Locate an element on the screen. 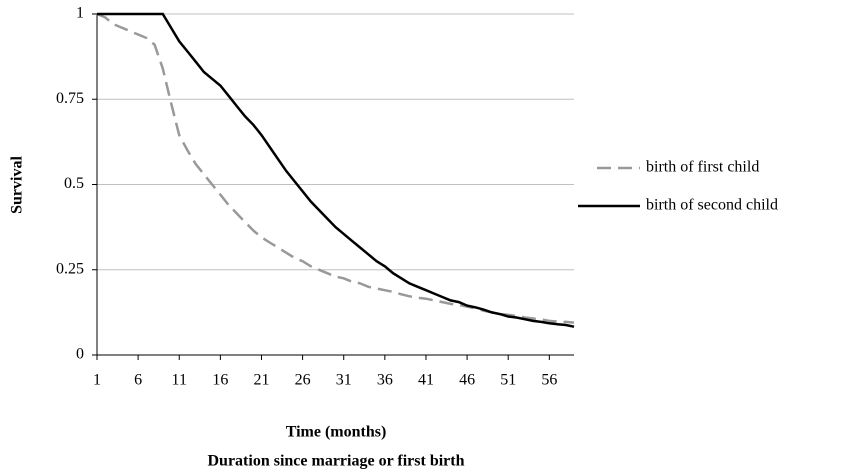  x-tick-label: 21 is located at coordinates (261, 380).